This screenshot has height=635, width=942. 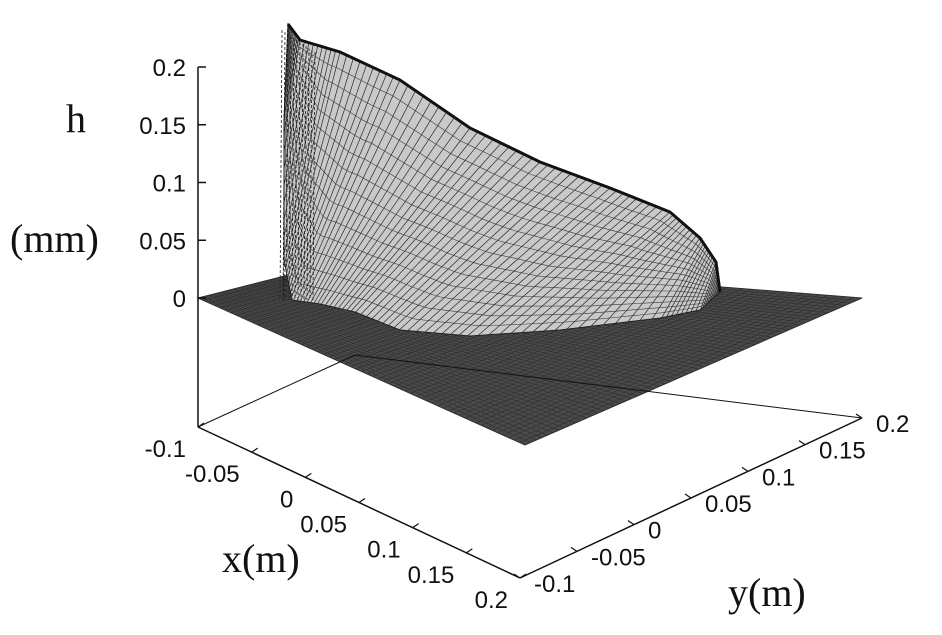 What do you see at coordinates (842, 451) in the screenshot?
I see `y-tick-label: 0.15` at bounding box center [842, 451].